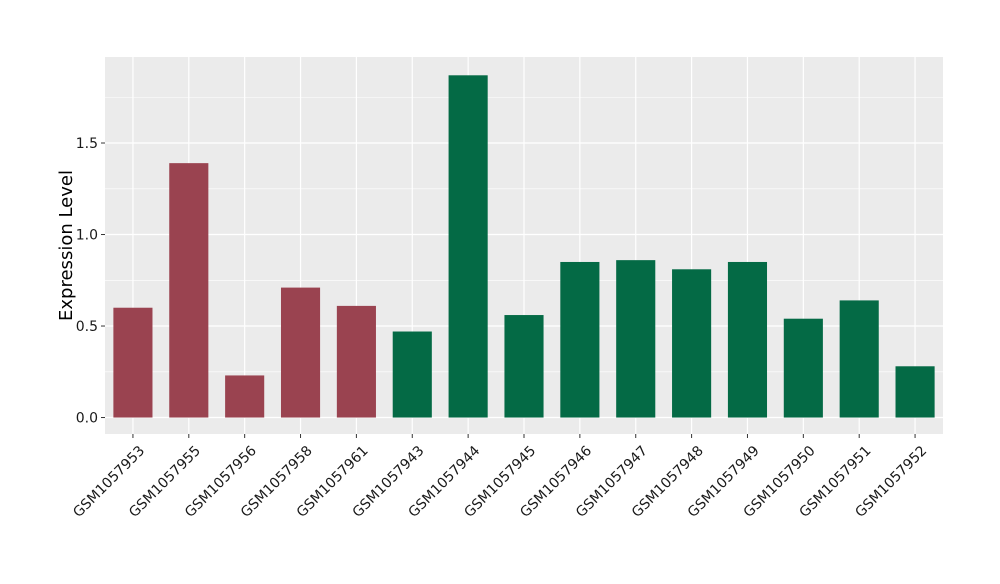  What do you see at coordinates (636, 339) in the screenshot?
I see `bar-gsm1057947` at bounding box center [636, 339].